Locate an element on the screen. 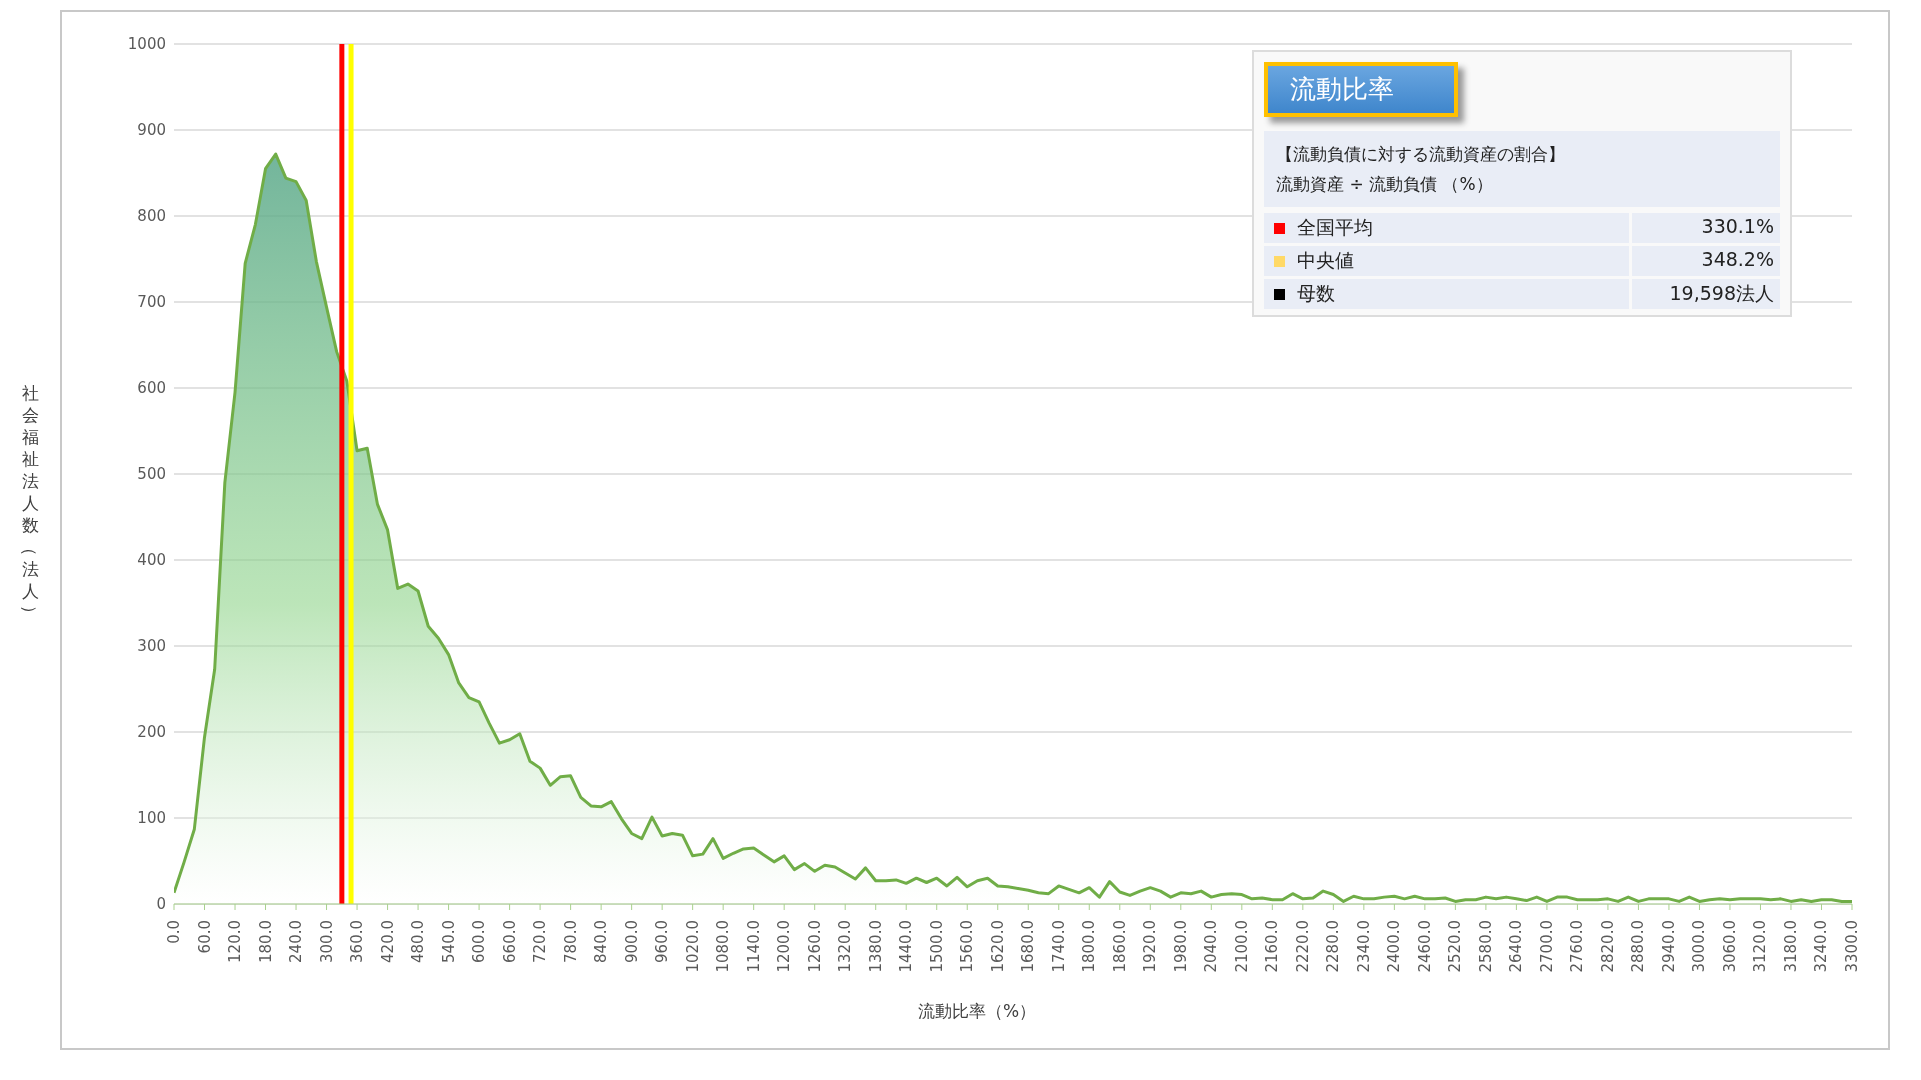  x-tick-label: 1740.0 is located at coordinates (1058, 946).